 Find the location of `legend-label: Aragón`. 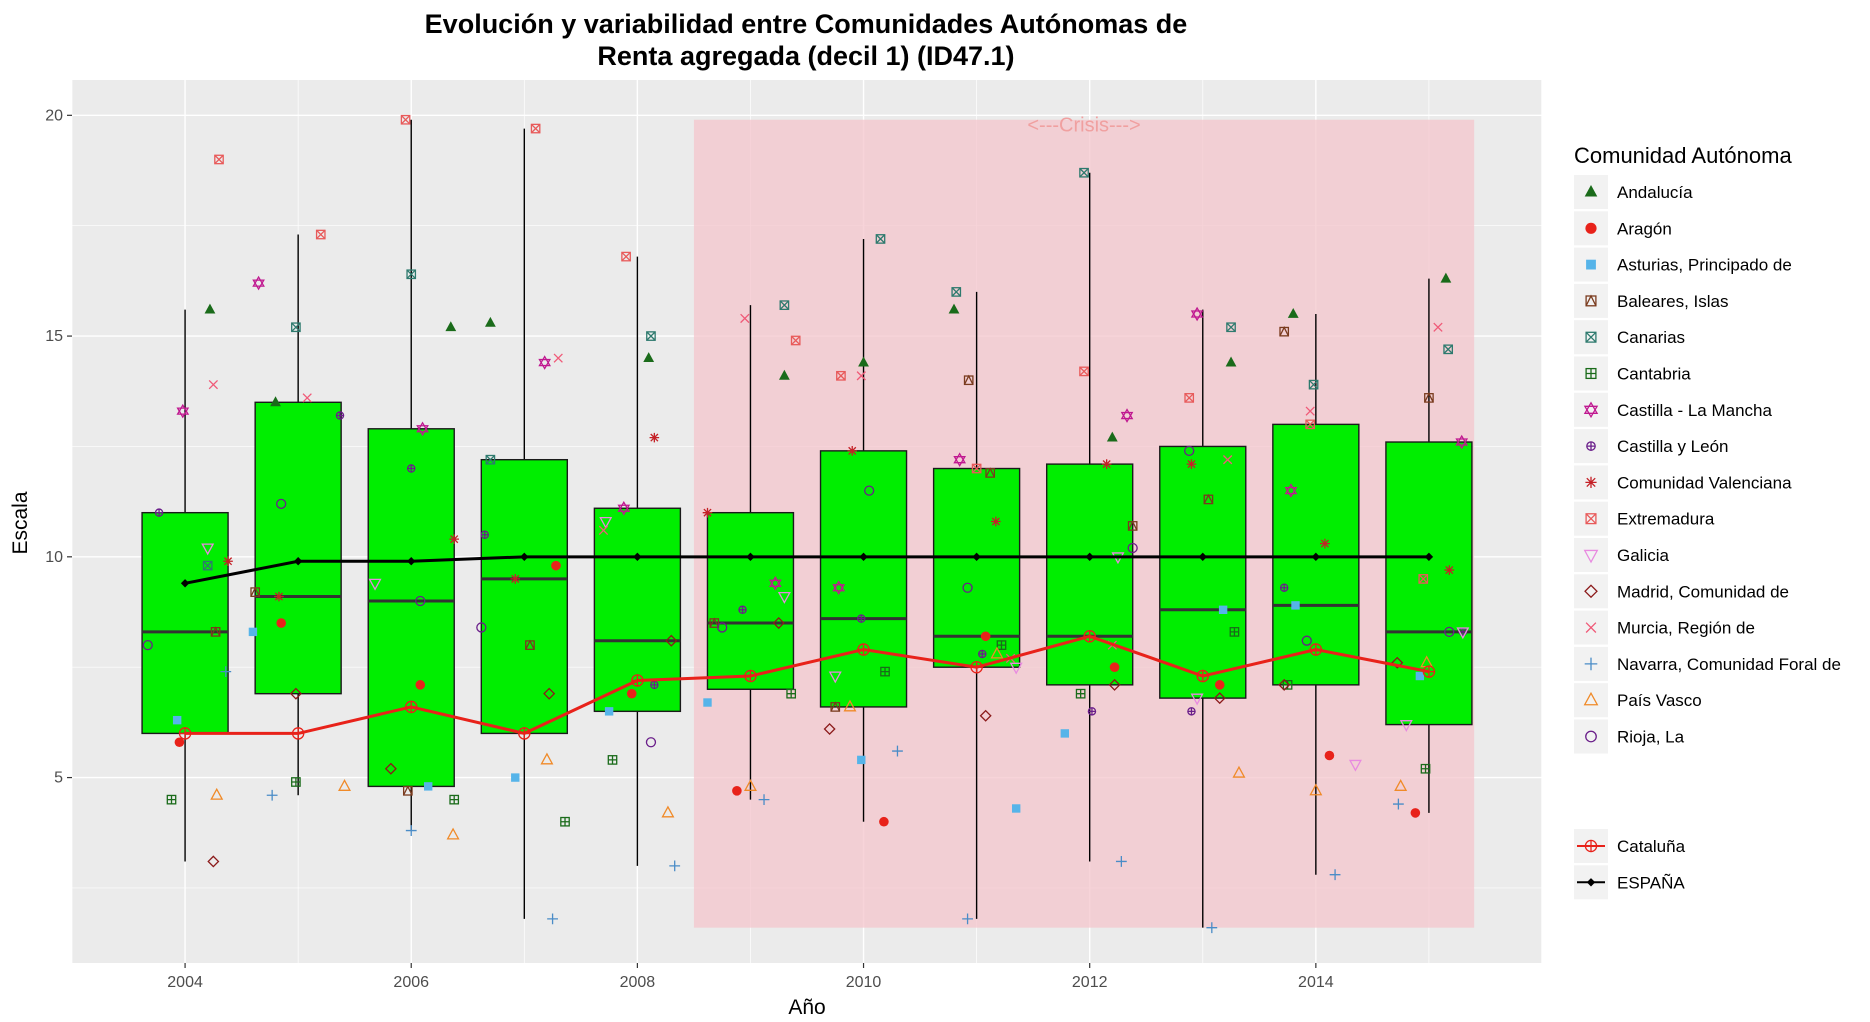

legend-label: Aragón is located at coordinates (1644, 228).